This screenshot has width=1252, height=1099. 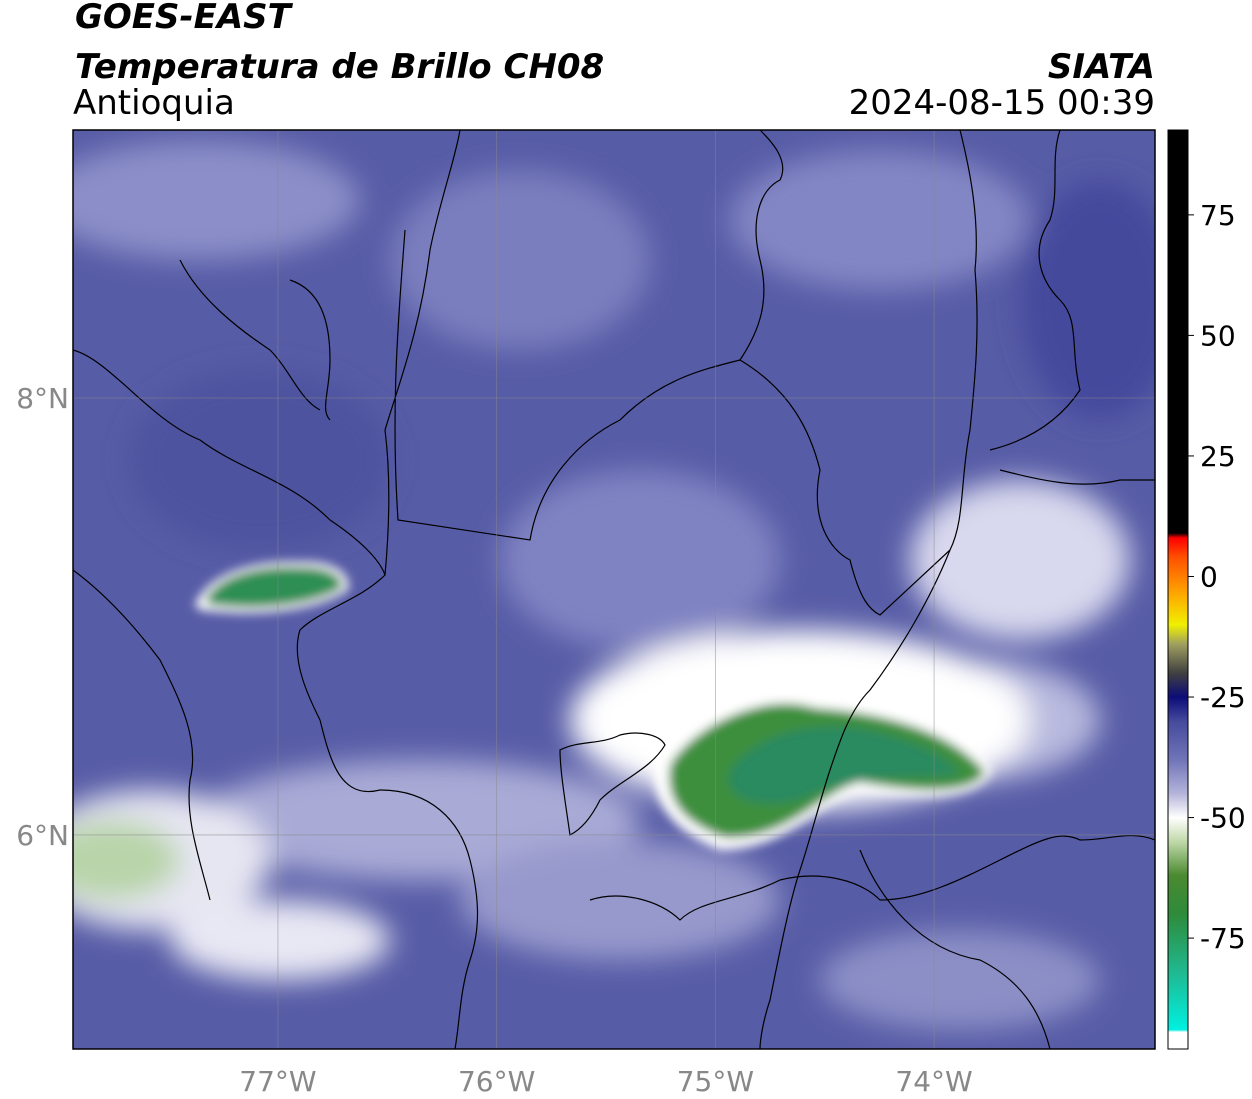 I want to click on region: Antioquia, so click(x=154, y=103).